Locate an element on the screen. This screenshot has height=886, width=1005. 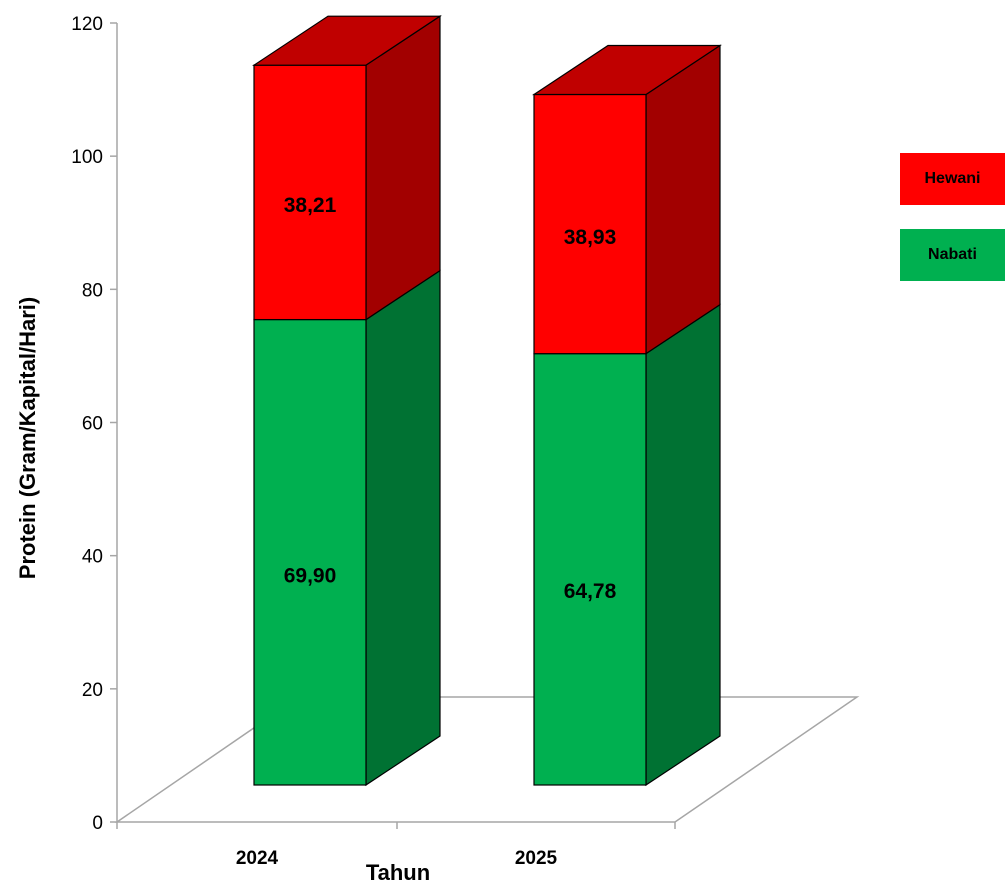
legend-item-nabati: Nabati is located at coordinates (952, 255).